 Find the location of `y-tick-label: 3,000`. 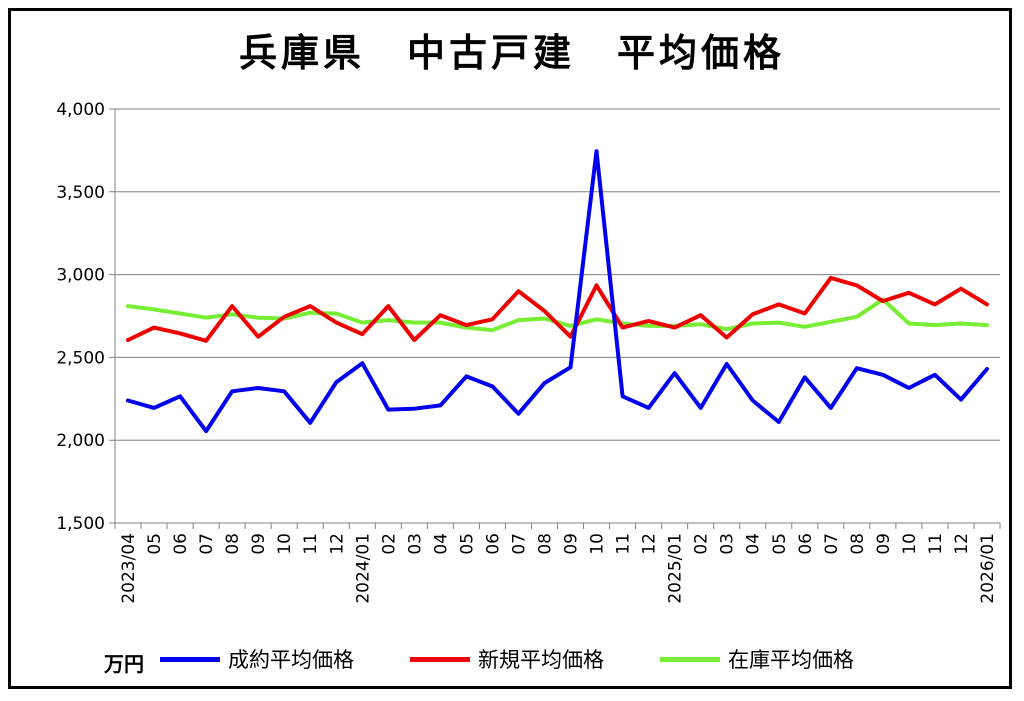

y-tick-label: 3,000 is located at coordinates (80, 276).